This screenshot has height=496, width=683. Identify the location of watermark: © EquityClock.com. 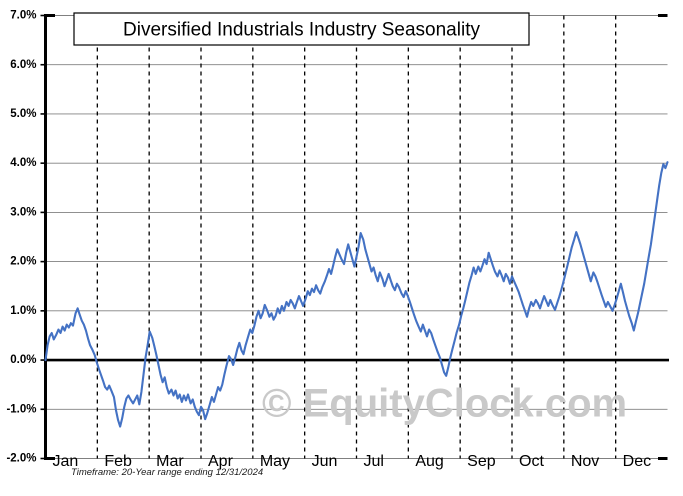
(444, 404).